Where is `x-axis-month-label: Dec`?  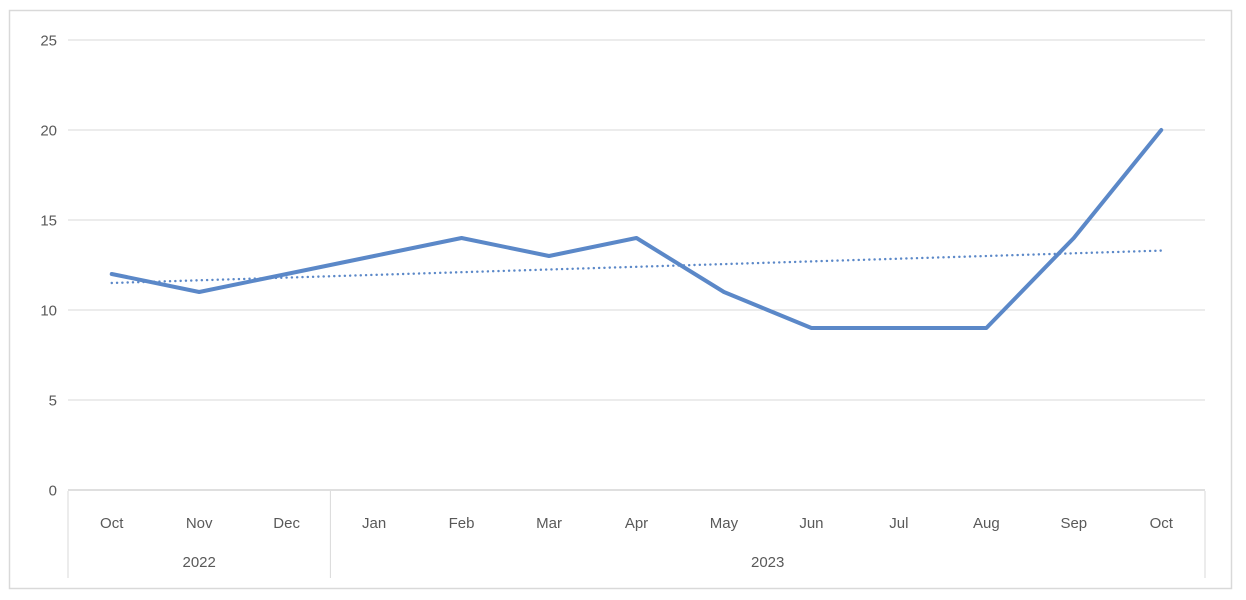
x-axis-month-label: Dec is located at coordinates (286, 523).